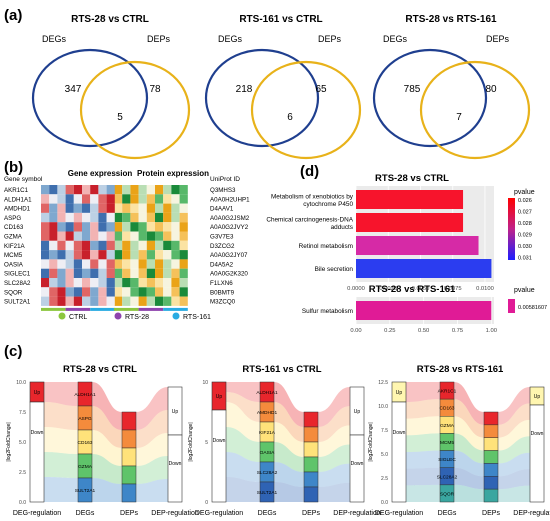  I want to click on alluvial-x-label: DEG-regulation, so click(399, 513).